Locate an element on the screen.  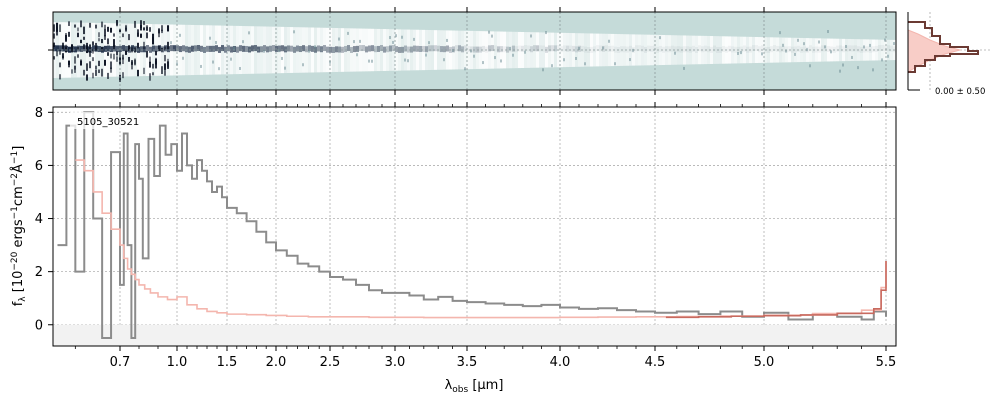
x-tick-label: 5.5 is located at coordinates (886, 362).